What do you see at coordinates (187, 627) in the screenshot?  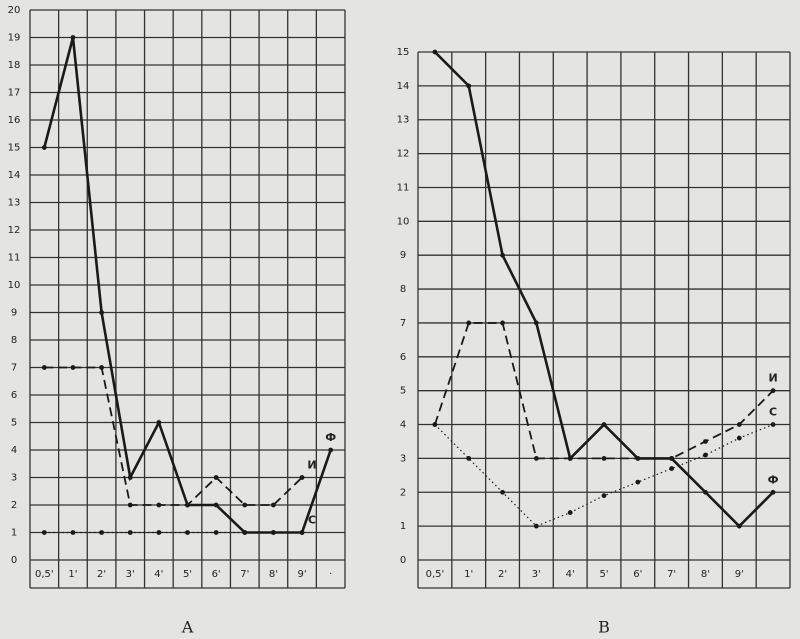 I see `chart-title: А` at bounding box center [187, 627].